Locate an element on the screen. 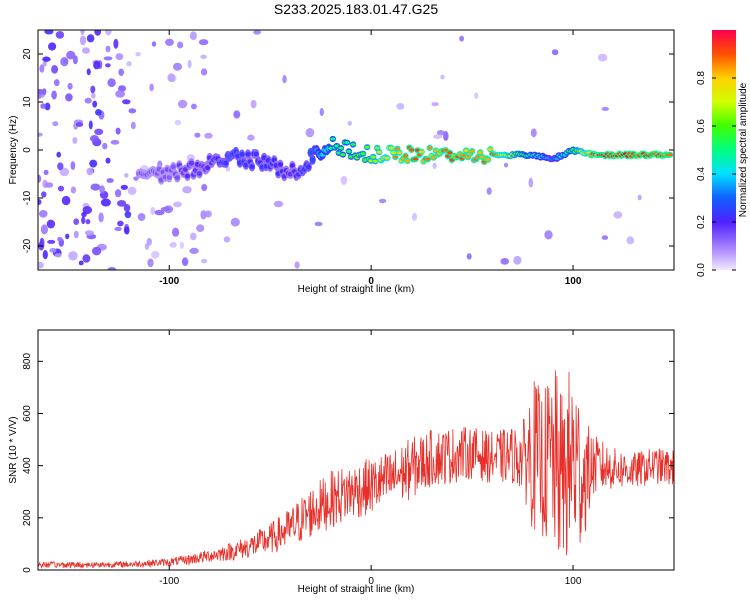  colorbar-label: Normalized spectral amplitude is located at coordinates (743, 149).